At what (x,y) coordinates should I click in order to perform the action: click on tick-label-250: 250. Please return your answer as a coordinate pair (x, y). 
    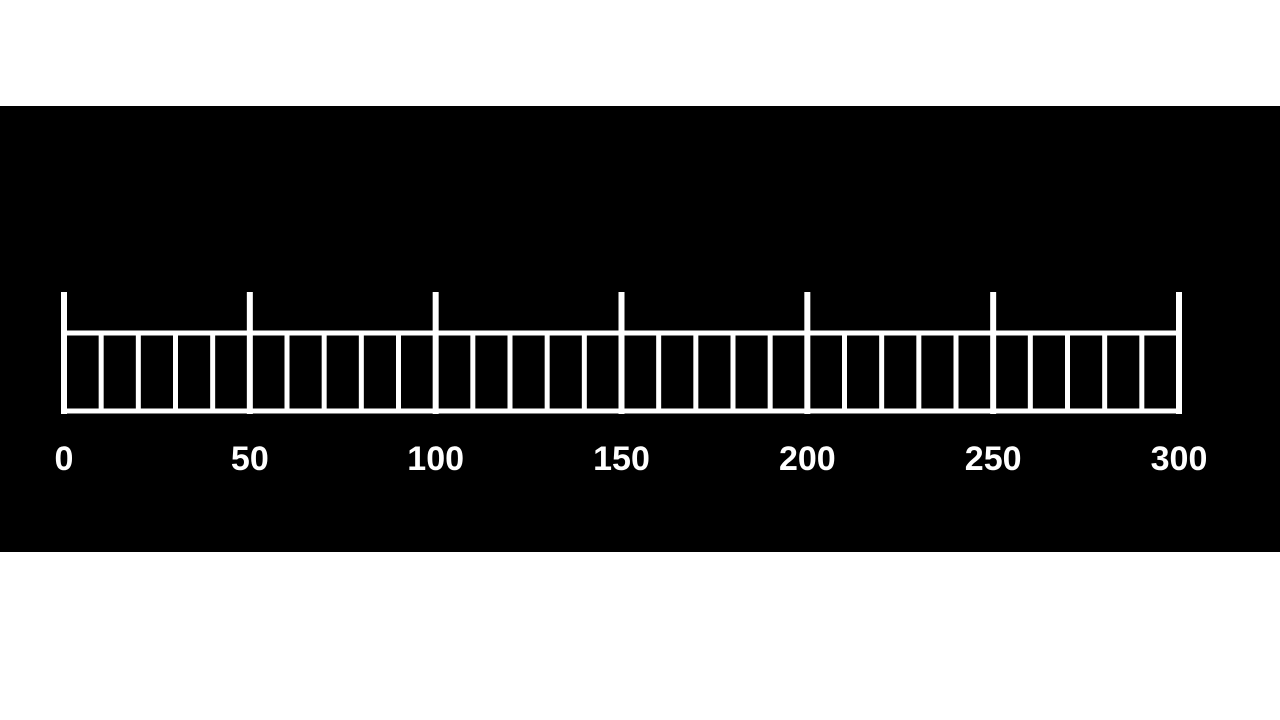
    Looking at the image, I should click on (993, 459).